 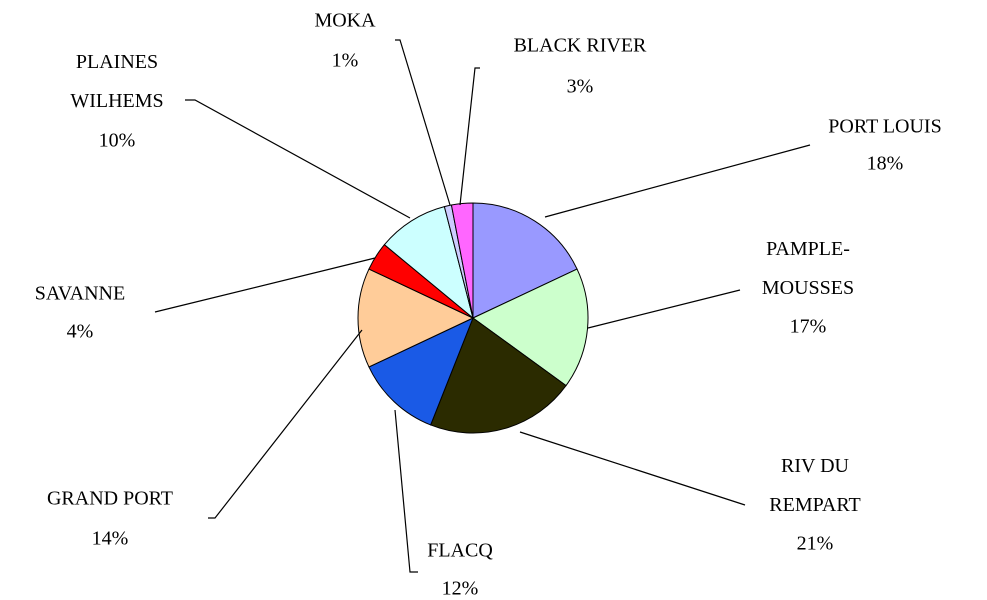 I want to click on slice-value-label: 17%, so click(x=808, y=327).